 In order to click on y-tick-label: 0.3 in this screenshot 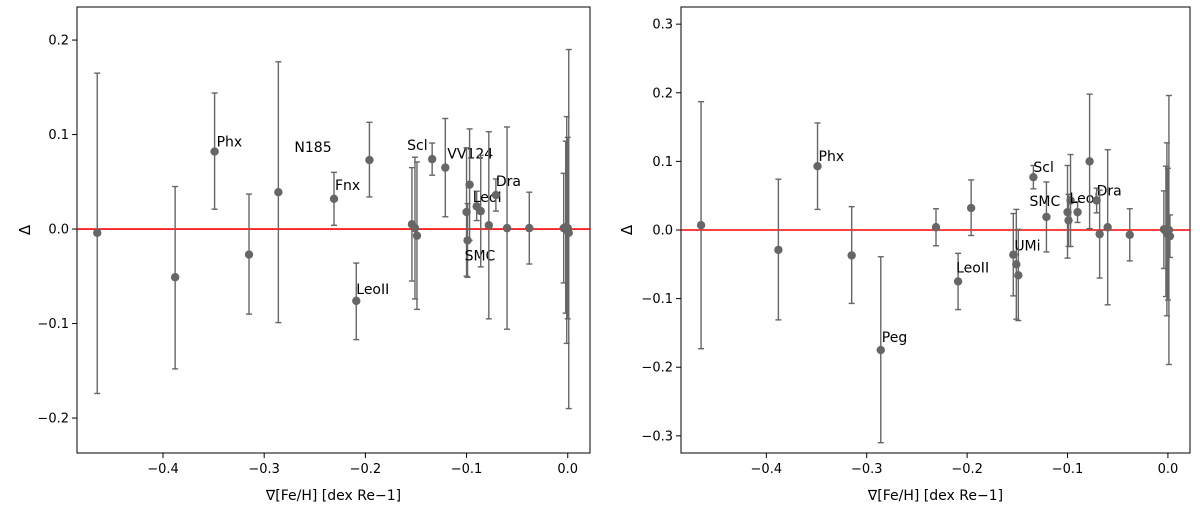, I will do `click(662, 25)`.